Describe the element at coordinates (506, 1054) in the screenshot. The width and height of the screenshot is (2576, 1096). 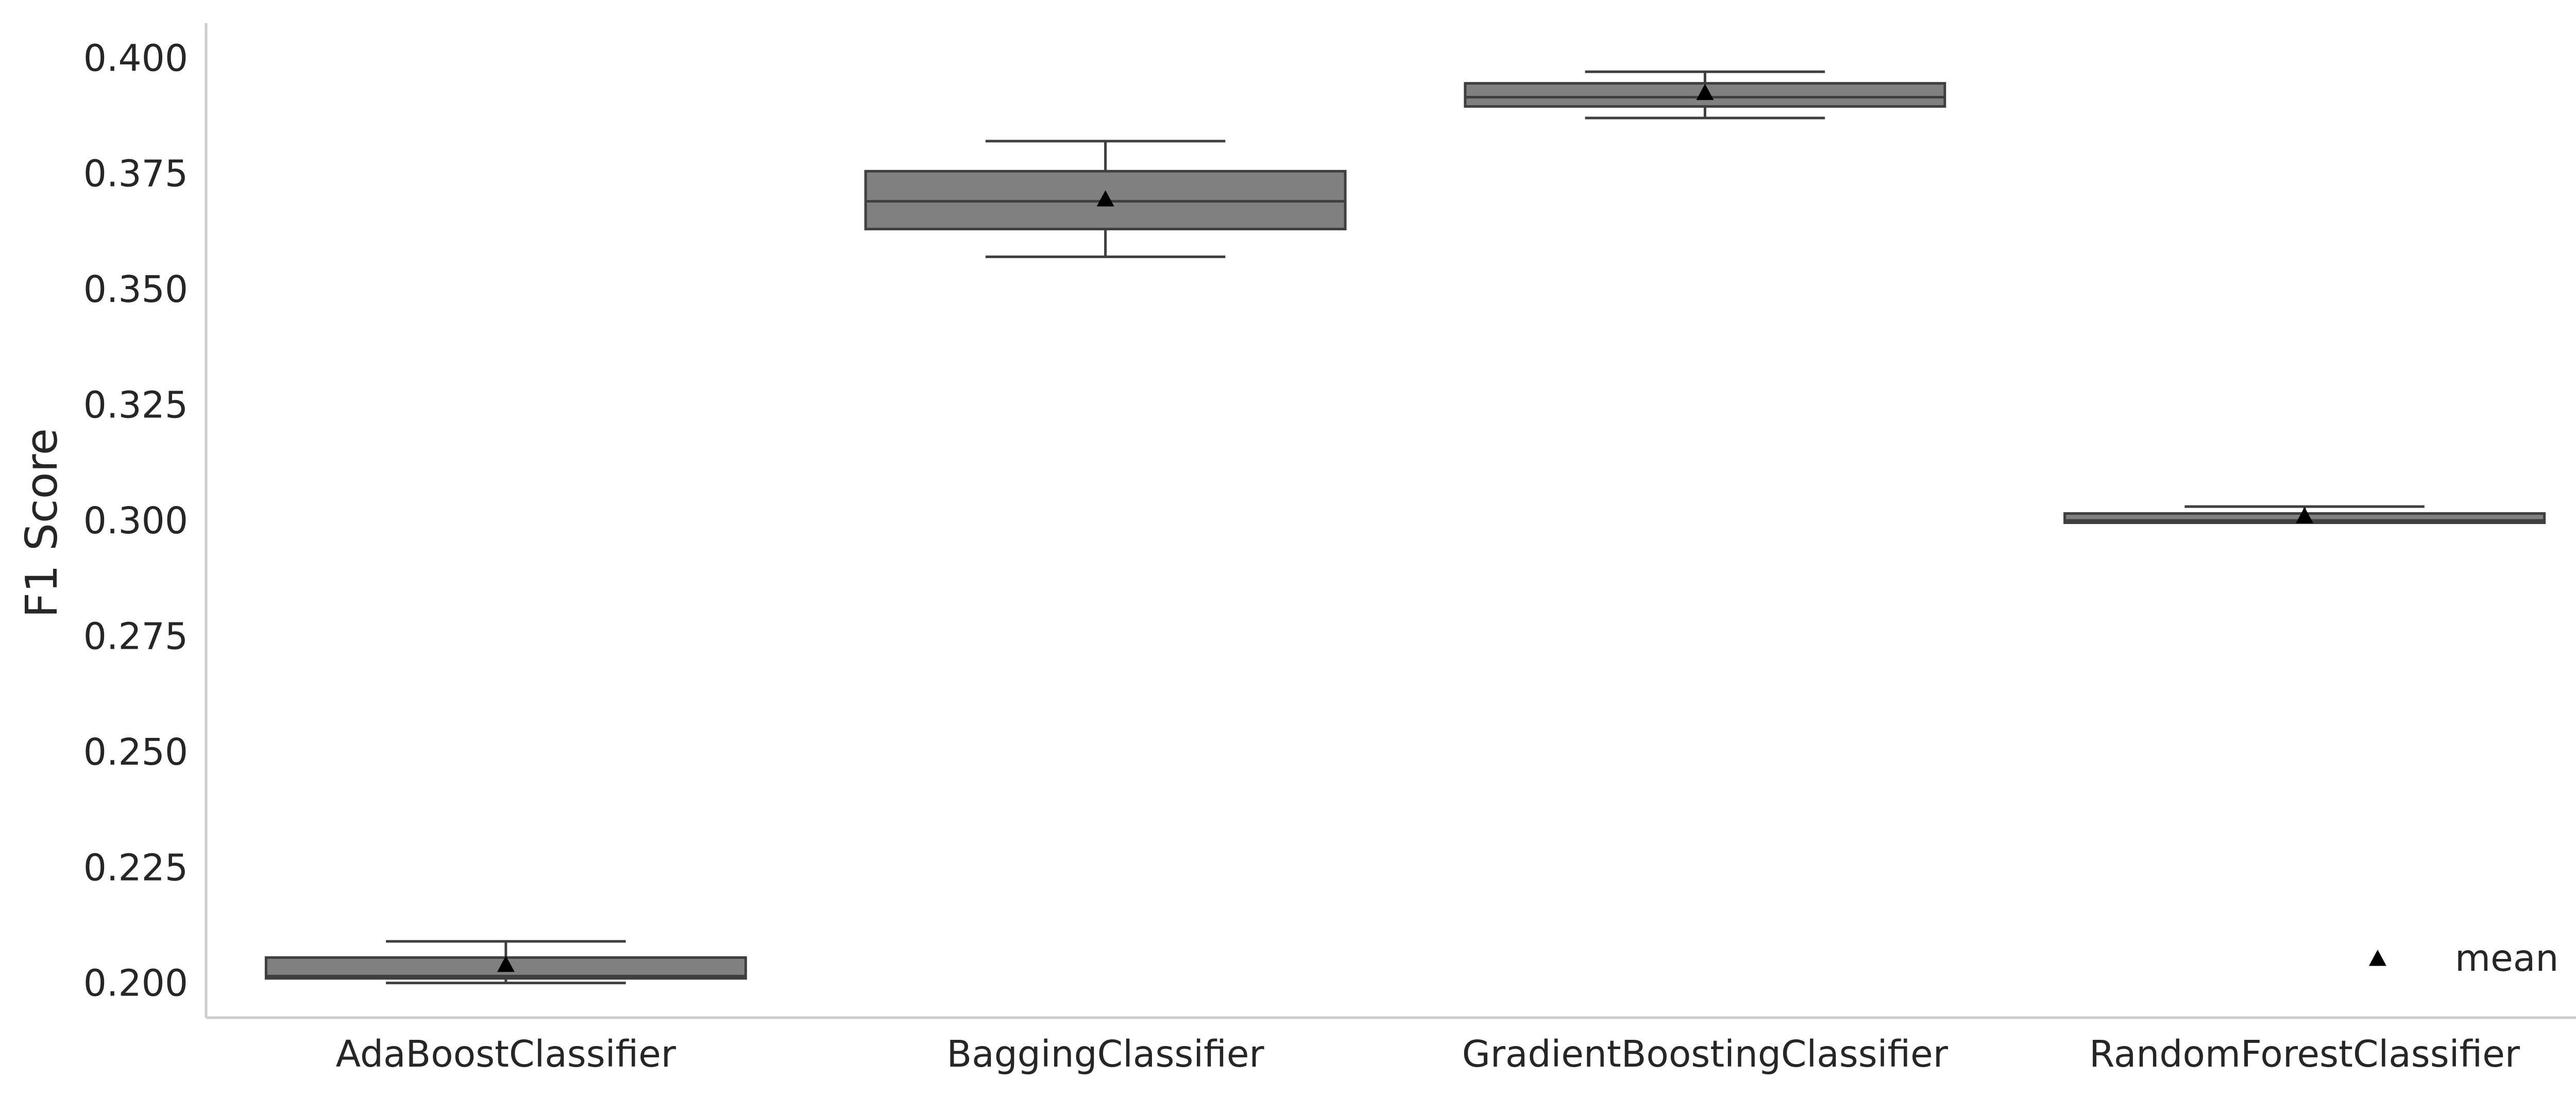
I see `x-tick-label: AdaBoostClassifier` at that location.